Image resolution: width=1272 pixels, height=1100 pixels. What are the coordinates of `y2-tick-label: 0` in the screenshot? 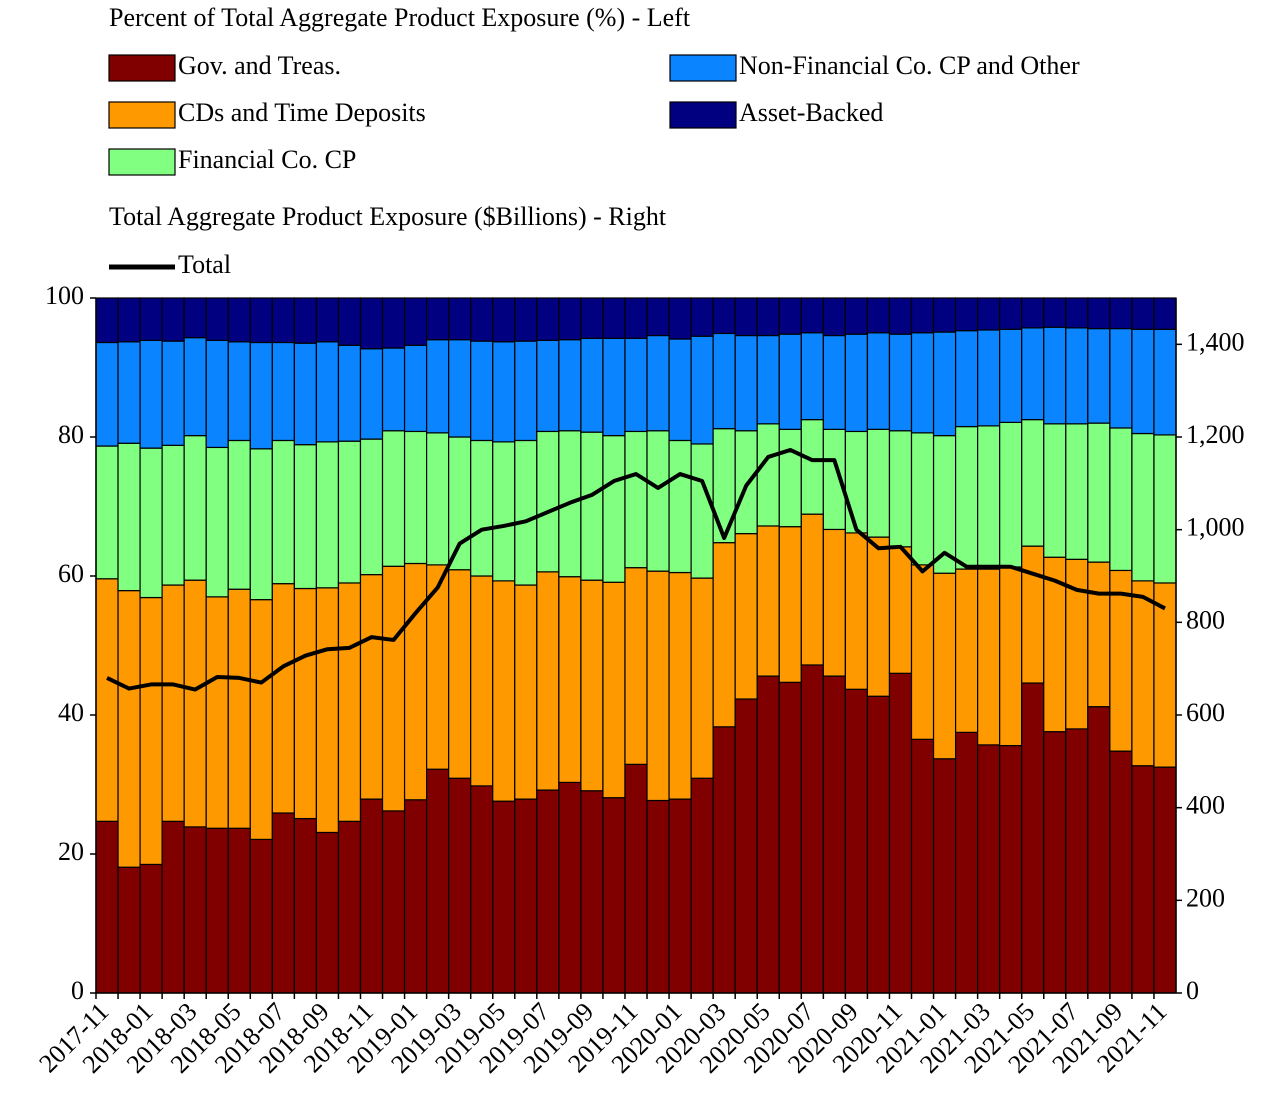 It's located at (1192, 990).